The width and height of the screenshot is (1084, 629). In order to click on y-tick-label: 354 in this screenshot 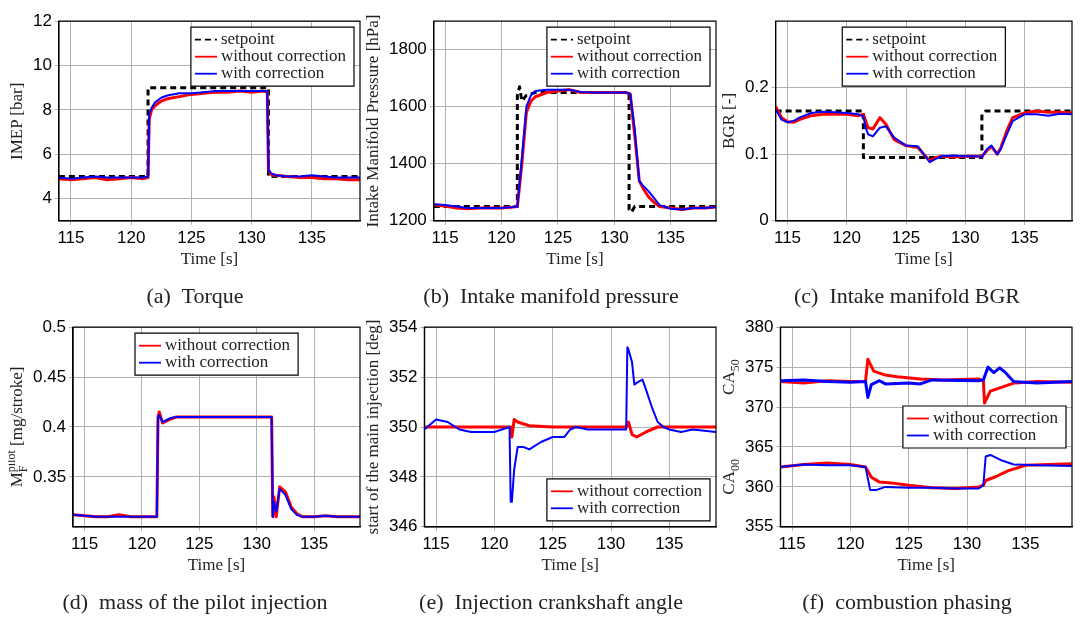, I will do `click(403, 326)`.